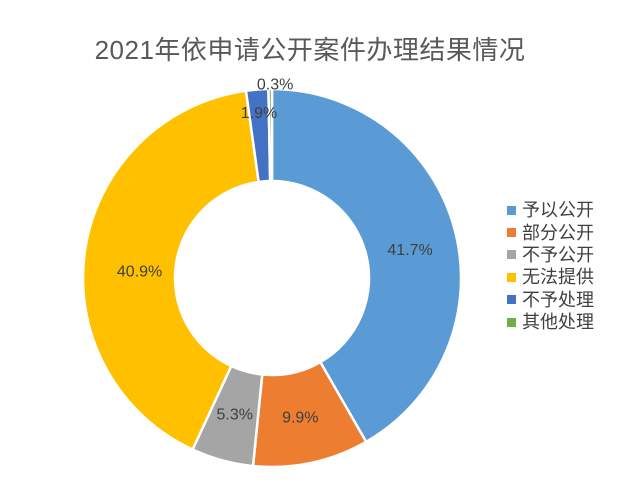 The height and width of the screenshot is (504, 640). I want to click on legend-item: 不予公开, so click(550, 255).